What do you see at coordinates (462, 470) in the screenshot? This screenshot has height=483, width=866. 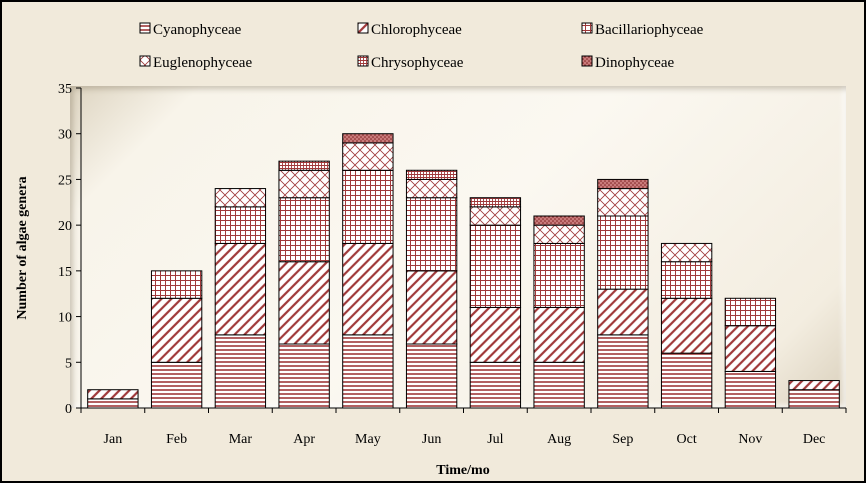 I see `x-axis-title: Time/mo` at bounding box center [462, 470].